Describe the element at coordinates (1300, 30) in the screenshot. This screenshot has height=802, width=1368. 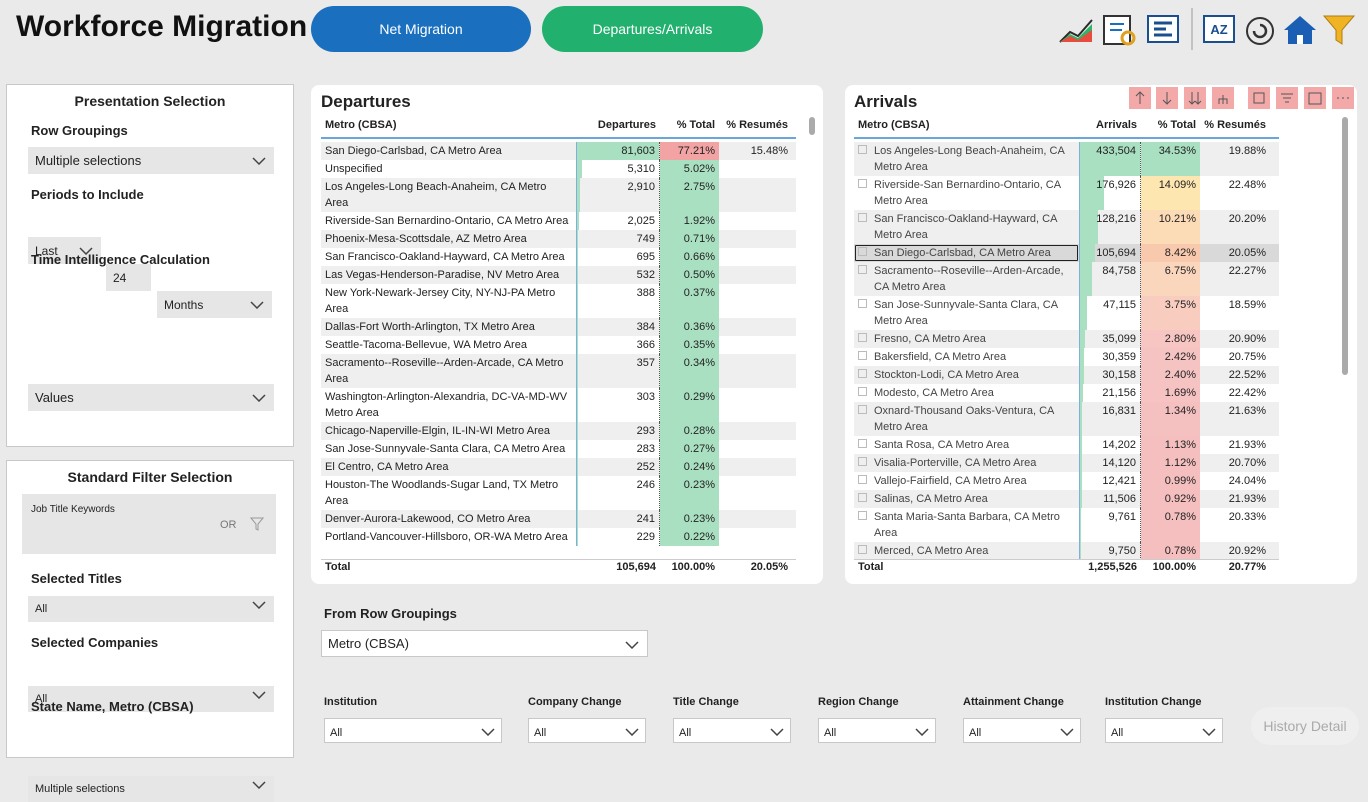
I see `home-icon` at that location.